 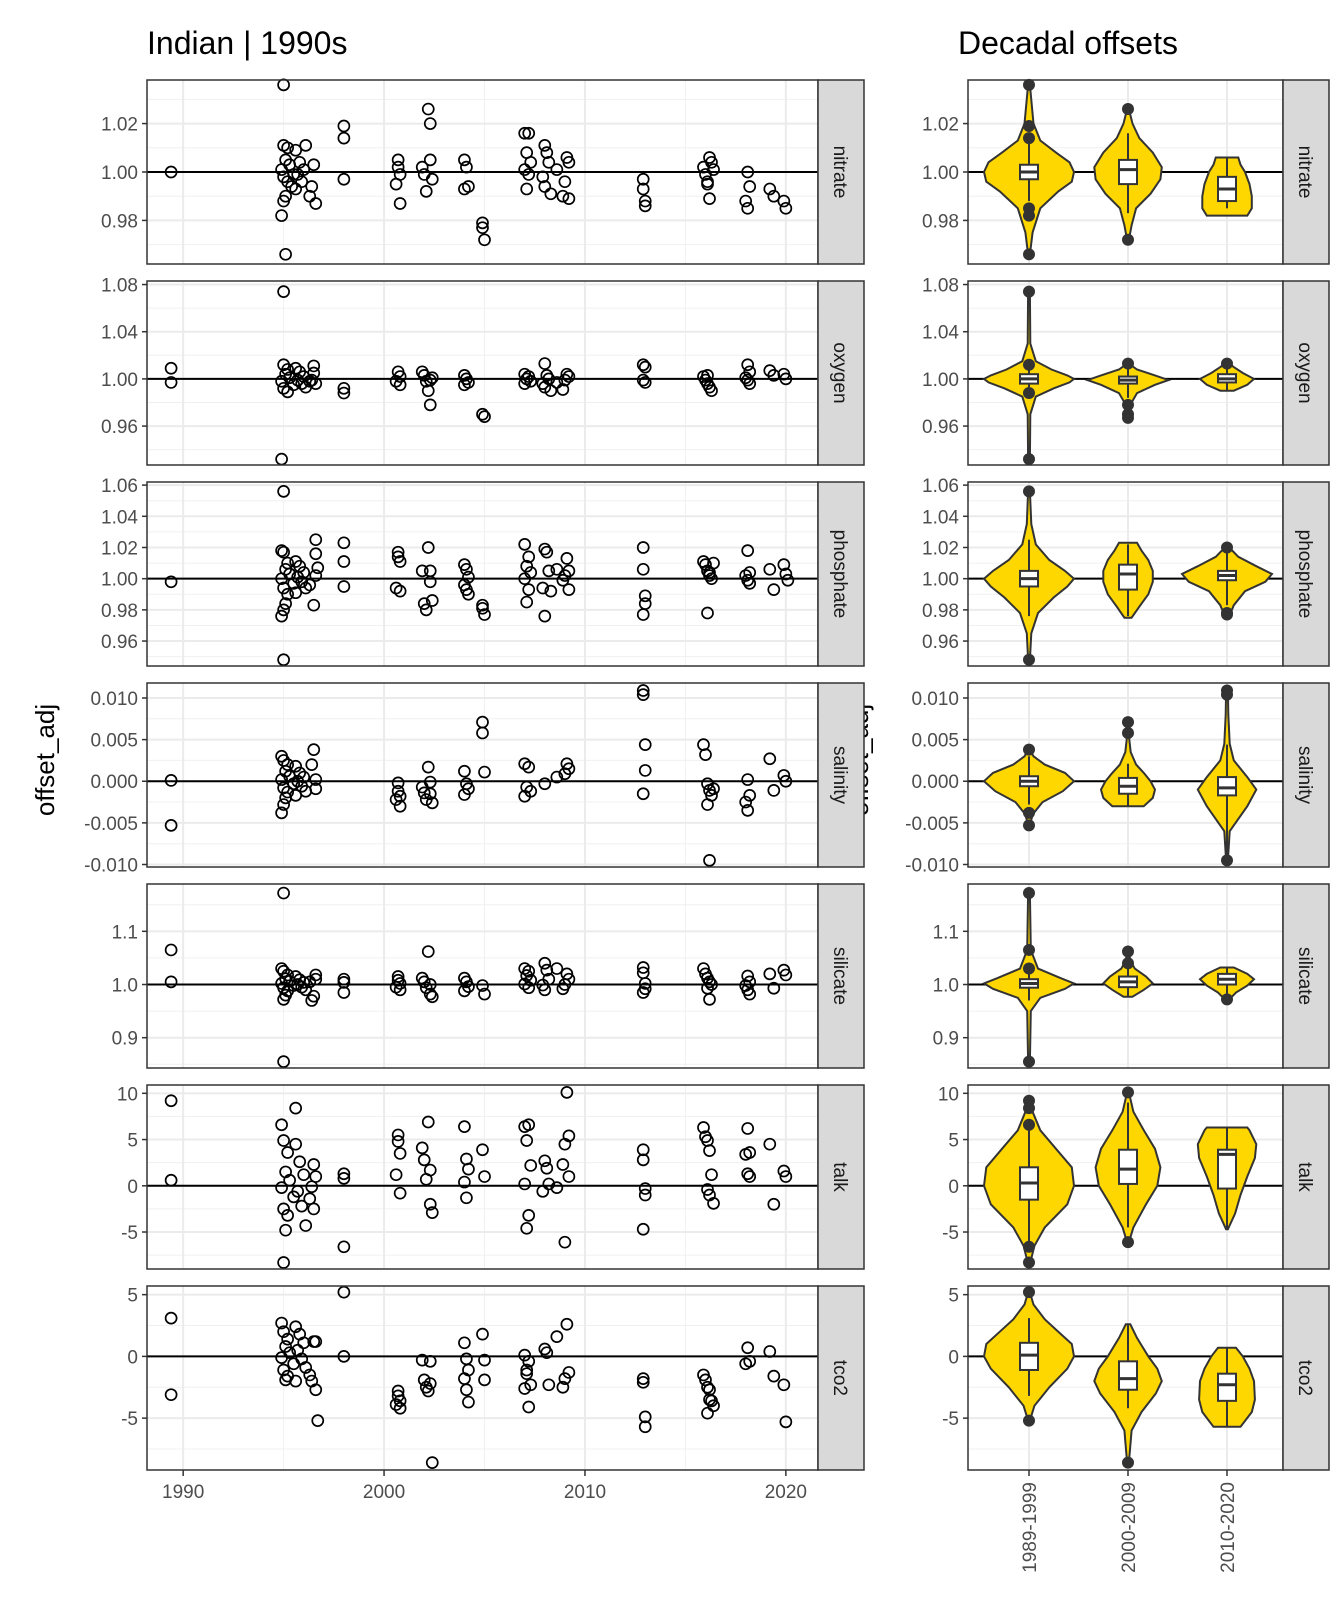 What do you see at coordinates (953, 1296) in the screenshot?
I see `y-tick-label: 5` at bounding box center [953, 1296].